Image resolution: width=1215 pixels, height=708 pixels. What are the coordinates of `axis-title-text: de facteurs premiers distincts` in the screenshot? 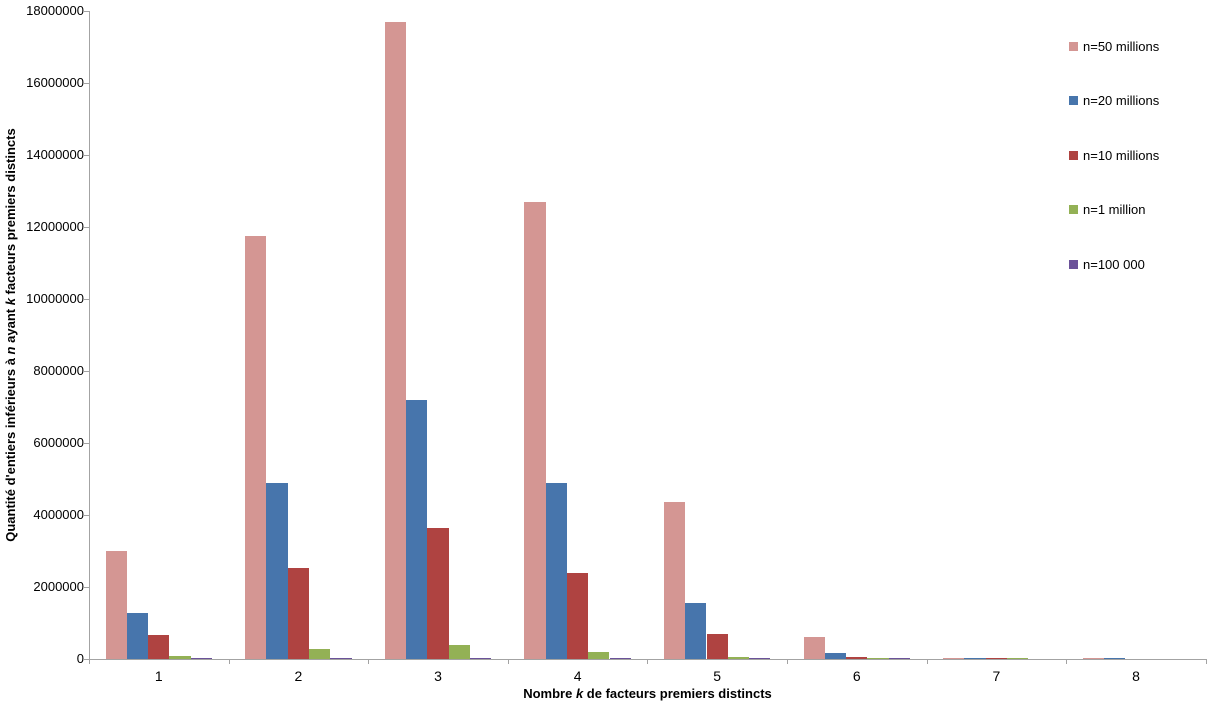 It's located at (677, 693).